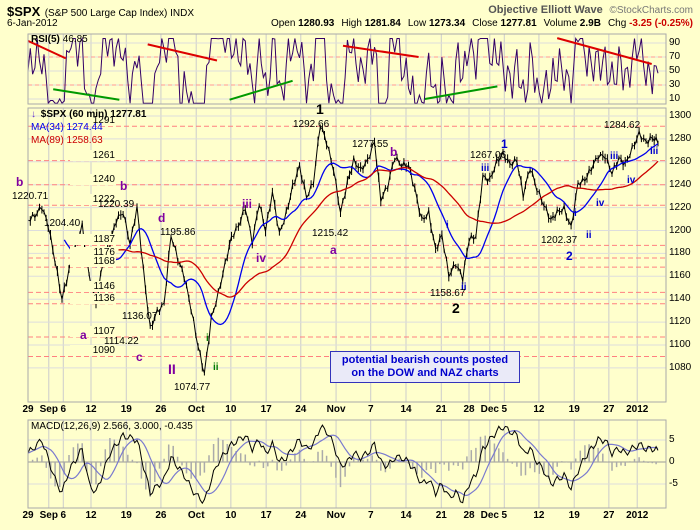 This screenshot has width=700, height=530. I want to click on quote-label: Low, so click(417, 23).